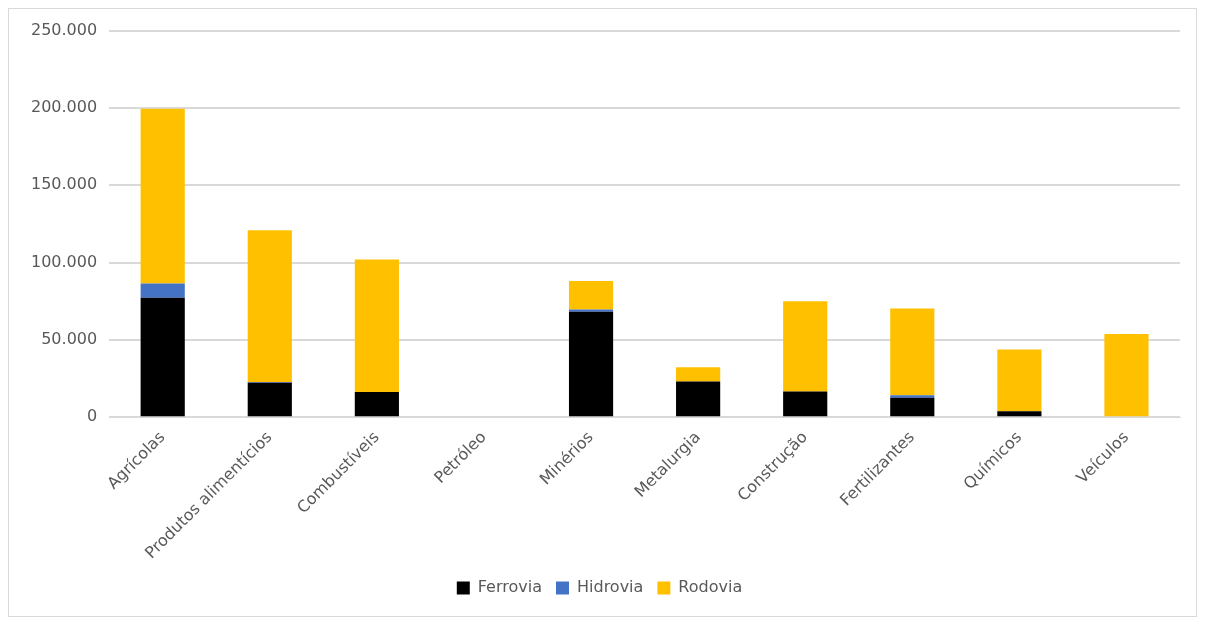 The width and height of the screenshot is (1205, 625). Describe the element at coordinates (610, 587) in the screenshot. I see `legend-label: Hidrovia` at that location.